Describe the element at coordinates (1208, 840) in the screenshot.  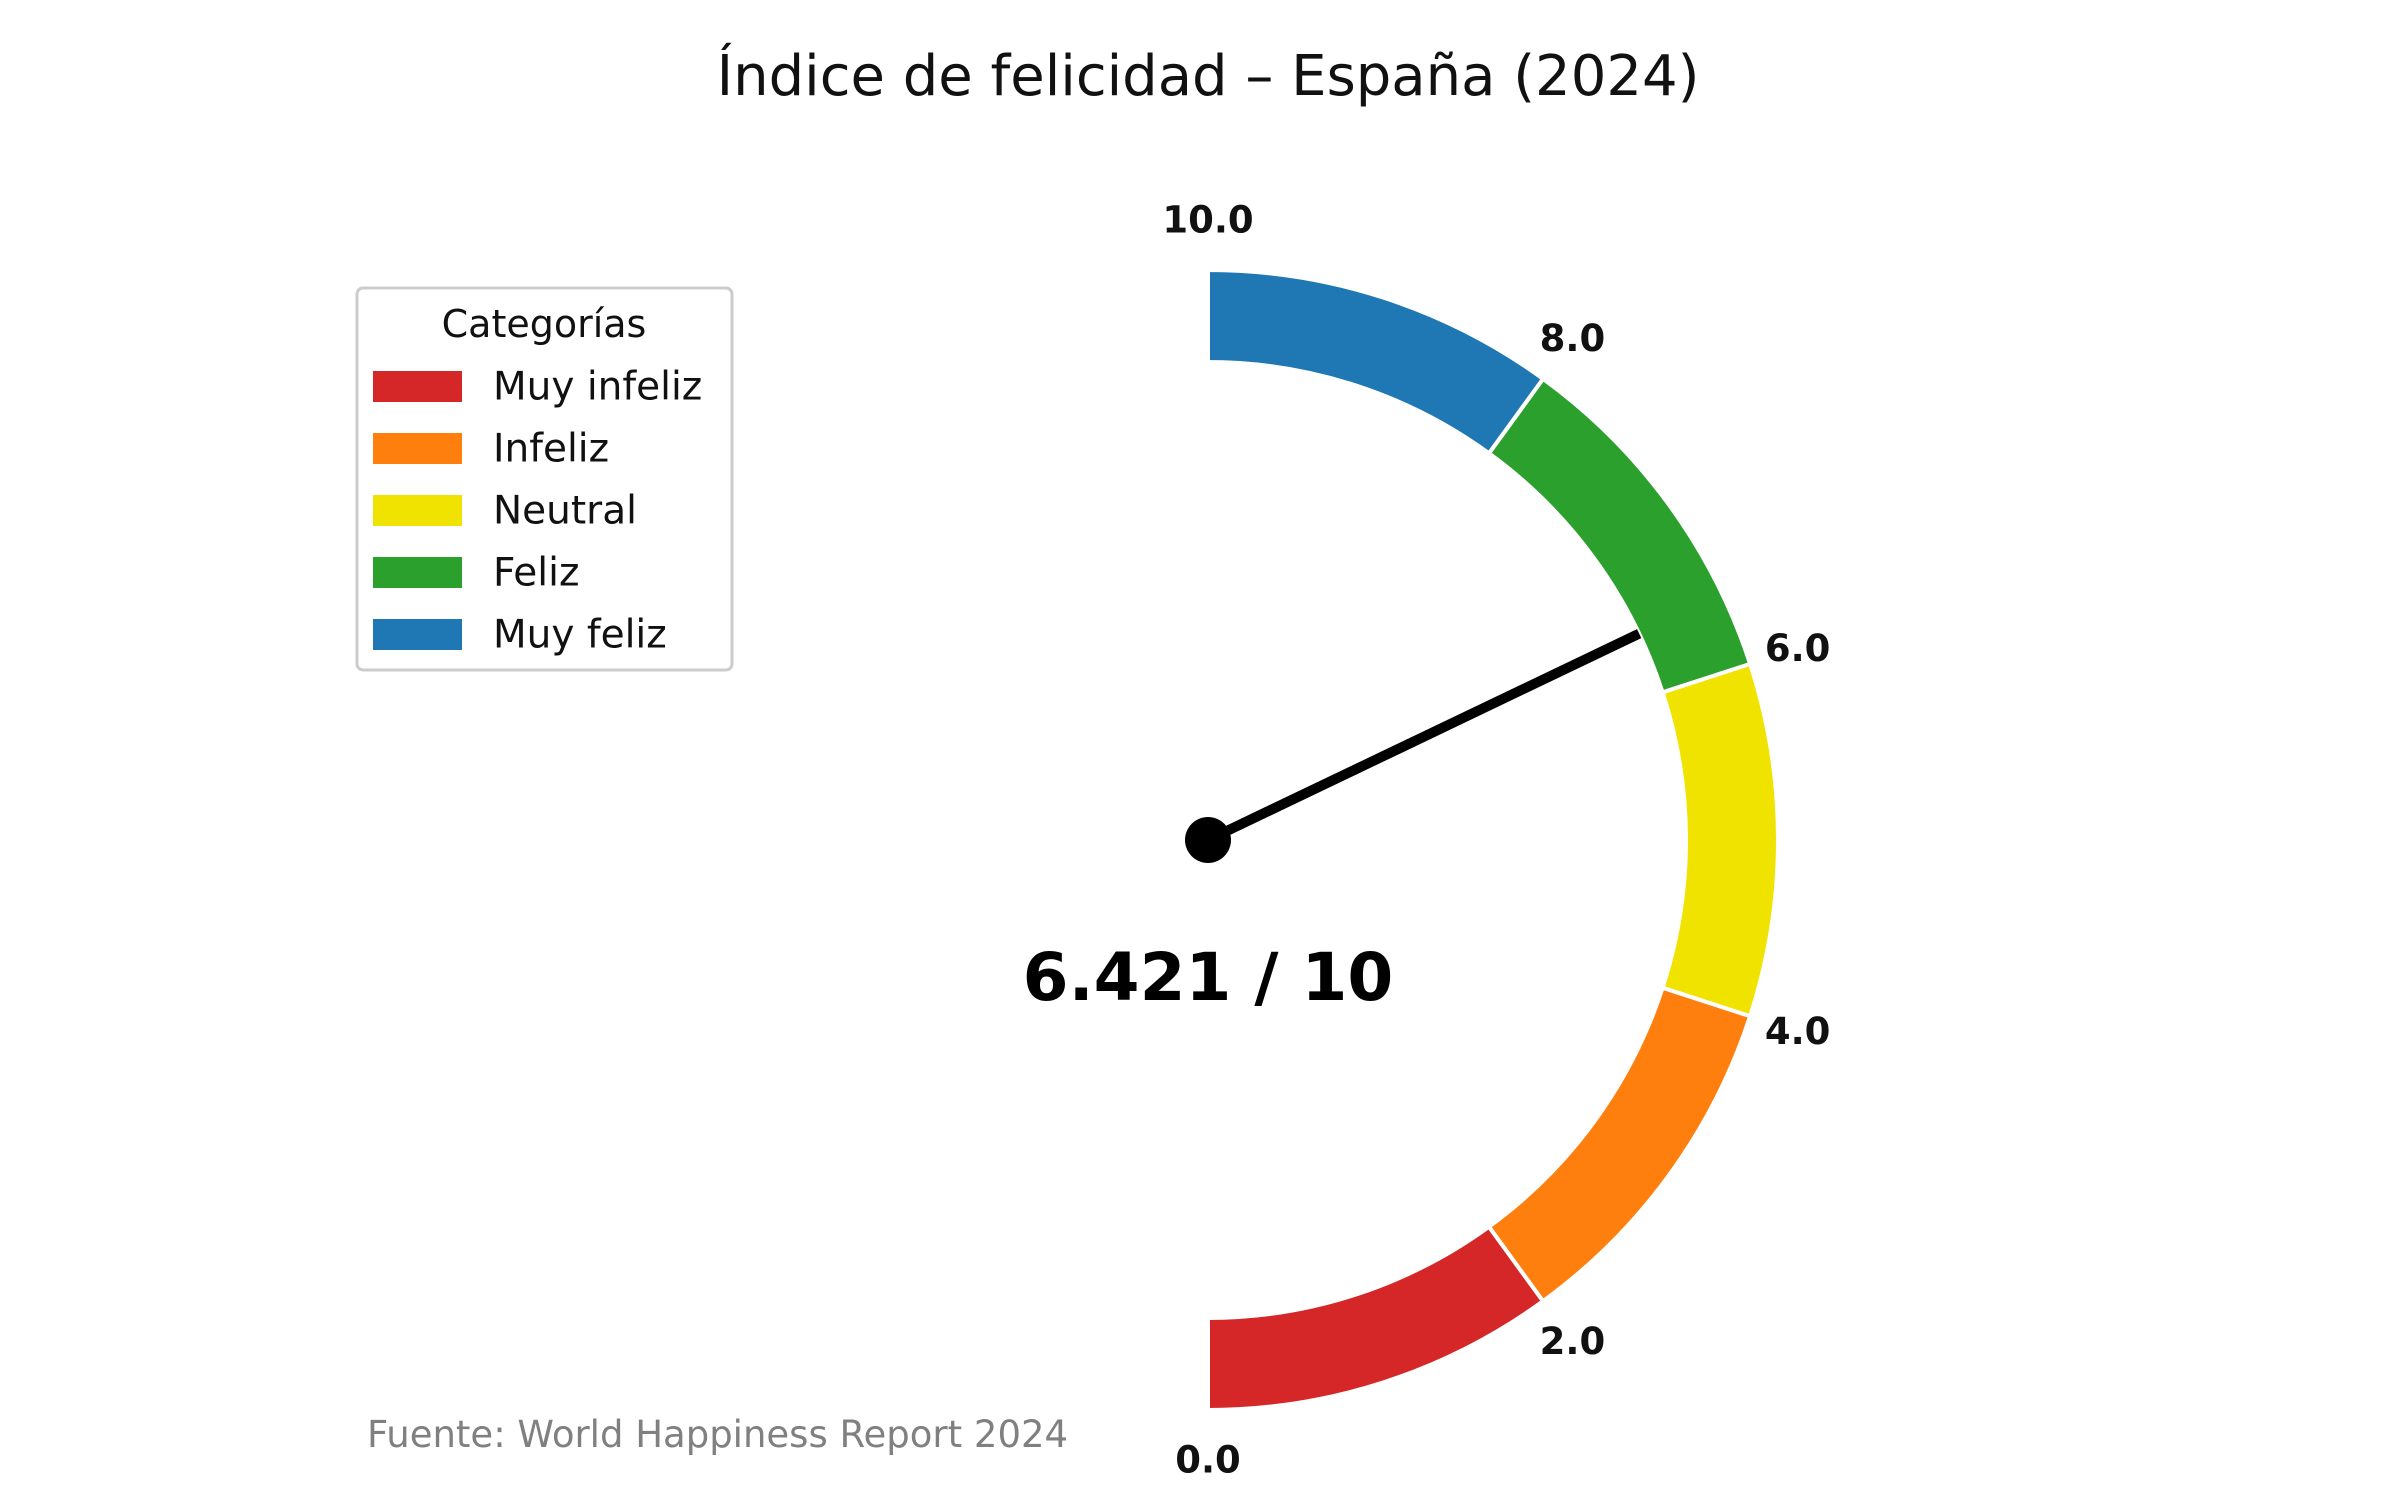
I see `needle-hub` at that location.